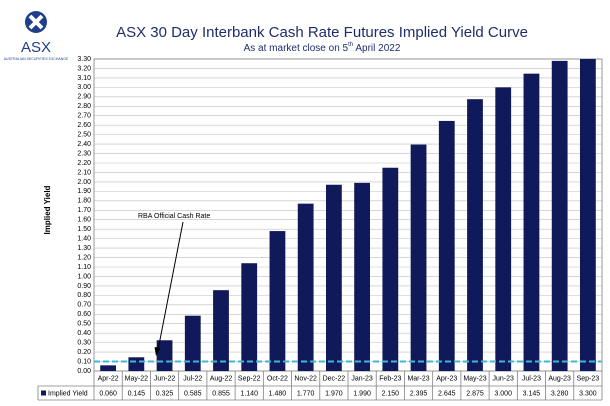 The image size is (610, 406). Describe the element at coordinates (84, 342) in the screenshot. I see `y-tick-label: 0.30` at that location.